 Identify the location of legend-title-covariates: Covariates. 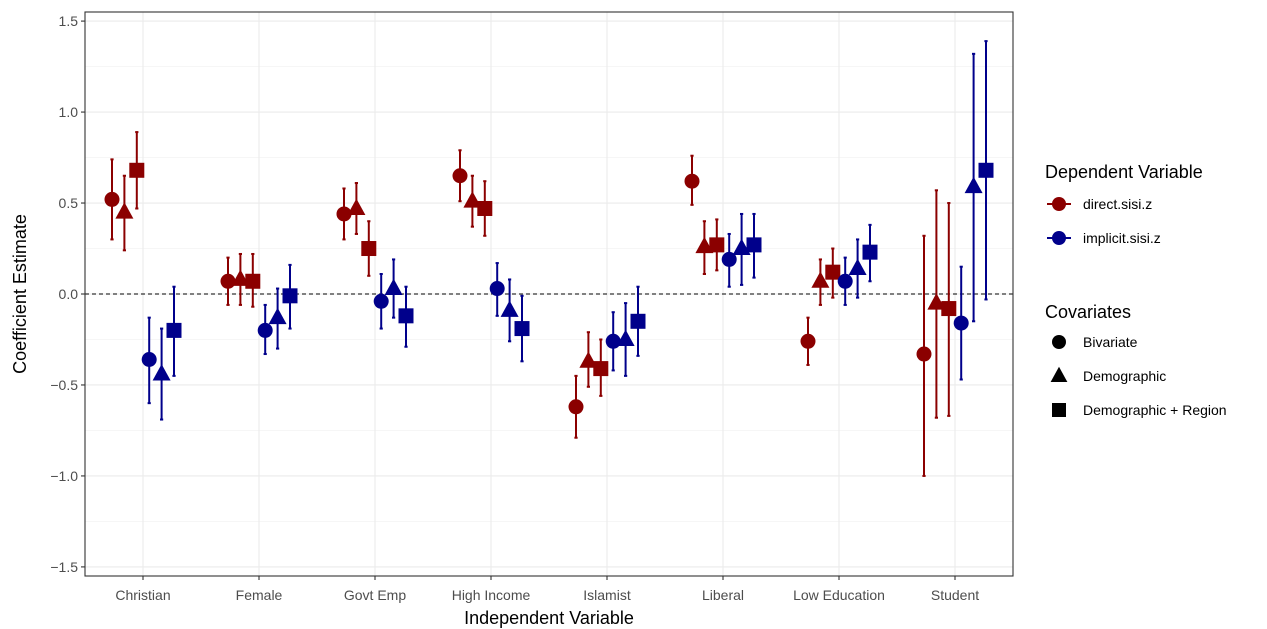
(1088, 312).